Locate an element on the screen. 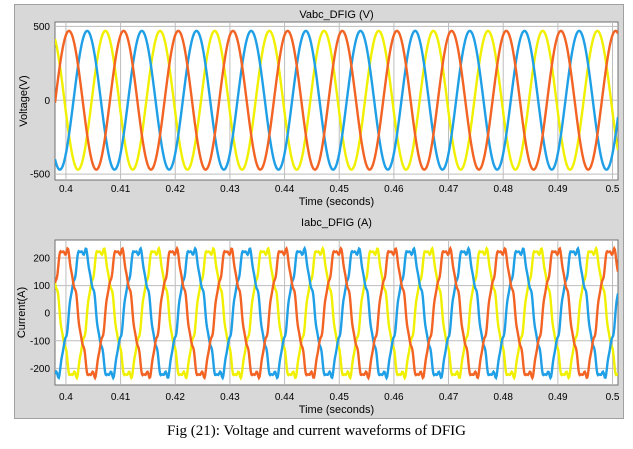 The height and width of the screenshot is (449, 633). chart-title: Iabc_DFIG (A) is located at coordinates (336, 223).